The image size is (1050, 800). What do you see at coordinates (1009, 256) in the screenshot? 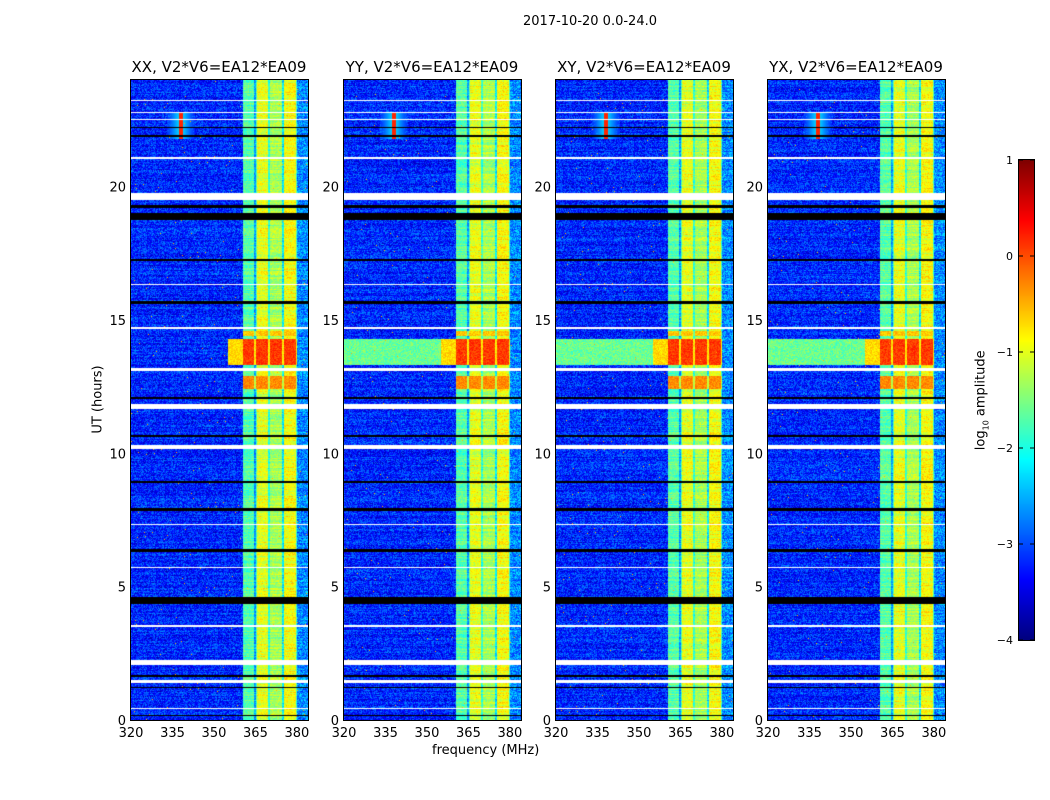
I see `colorbar-tick-label: 0` at bounding box center [1009, 256].